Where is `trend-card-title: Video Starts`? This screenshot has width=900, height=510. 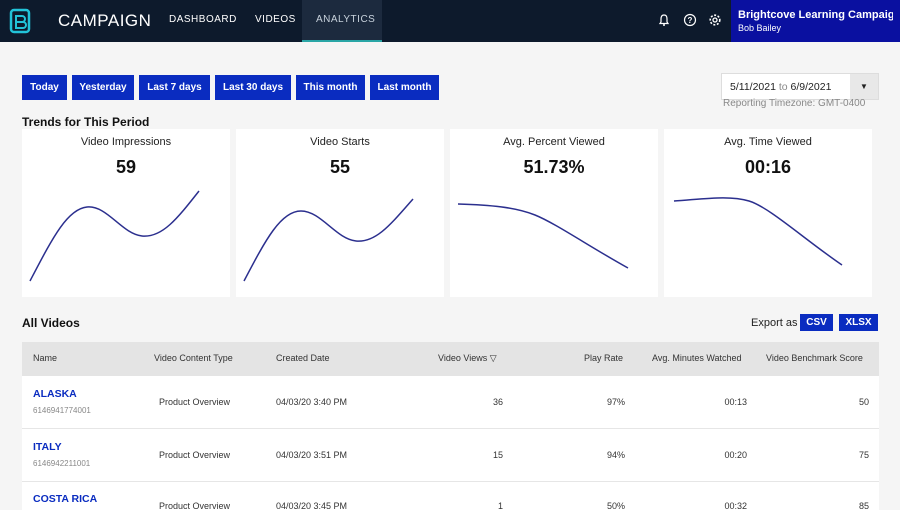 trend-card-title: Video Starts is located at coordinates (340, 142).